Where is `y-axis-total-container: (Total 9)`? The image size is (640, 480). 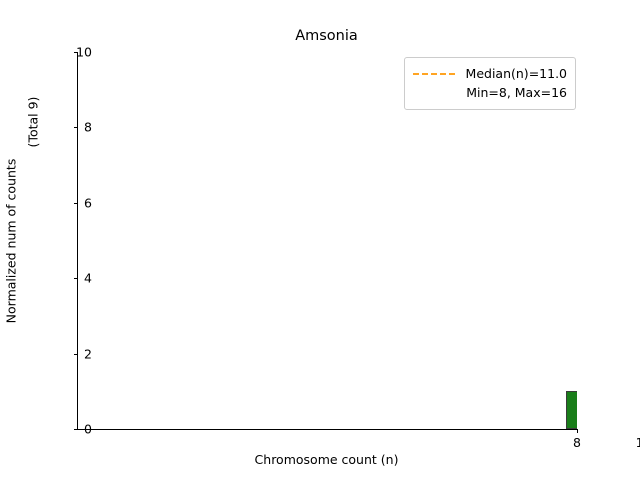
y-axis-total-container: (Total 9) is located at coordinates (33, 122).